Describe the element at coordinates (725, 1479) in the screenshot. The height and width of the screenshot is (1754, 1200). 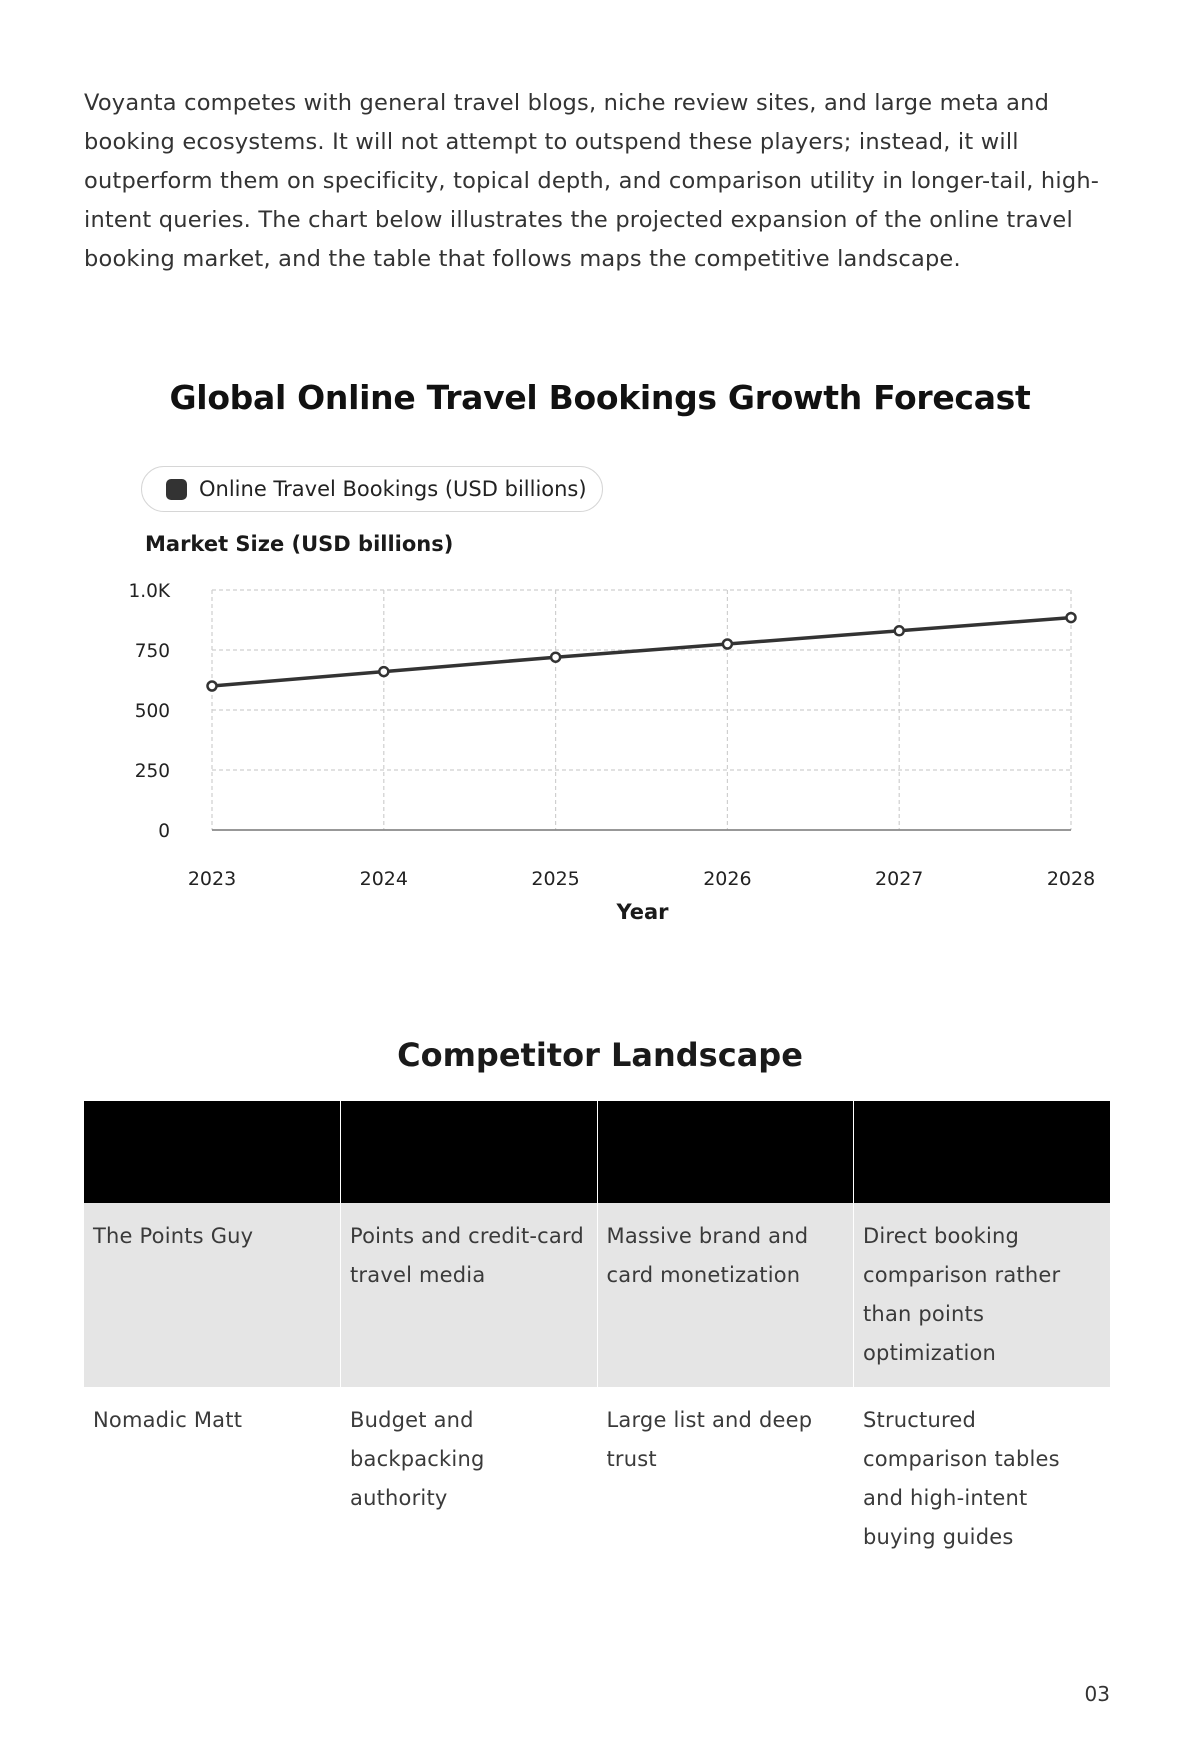
I see `competitor-strength: Large list and deep trust` at that location.